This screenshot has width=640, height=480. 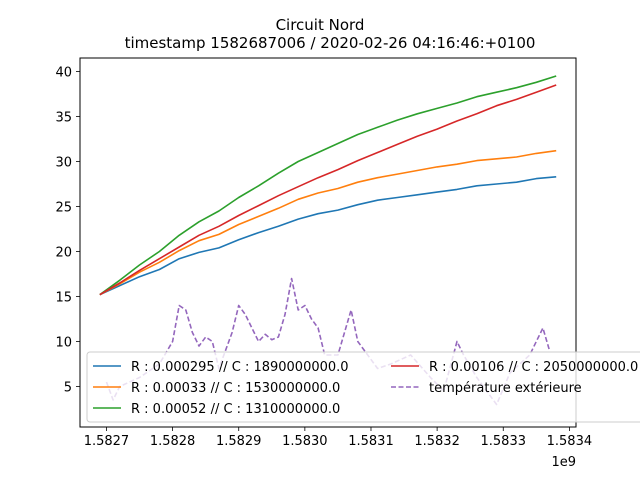 I want to click on y-tick-label: 25, so click(x=63, y=208).